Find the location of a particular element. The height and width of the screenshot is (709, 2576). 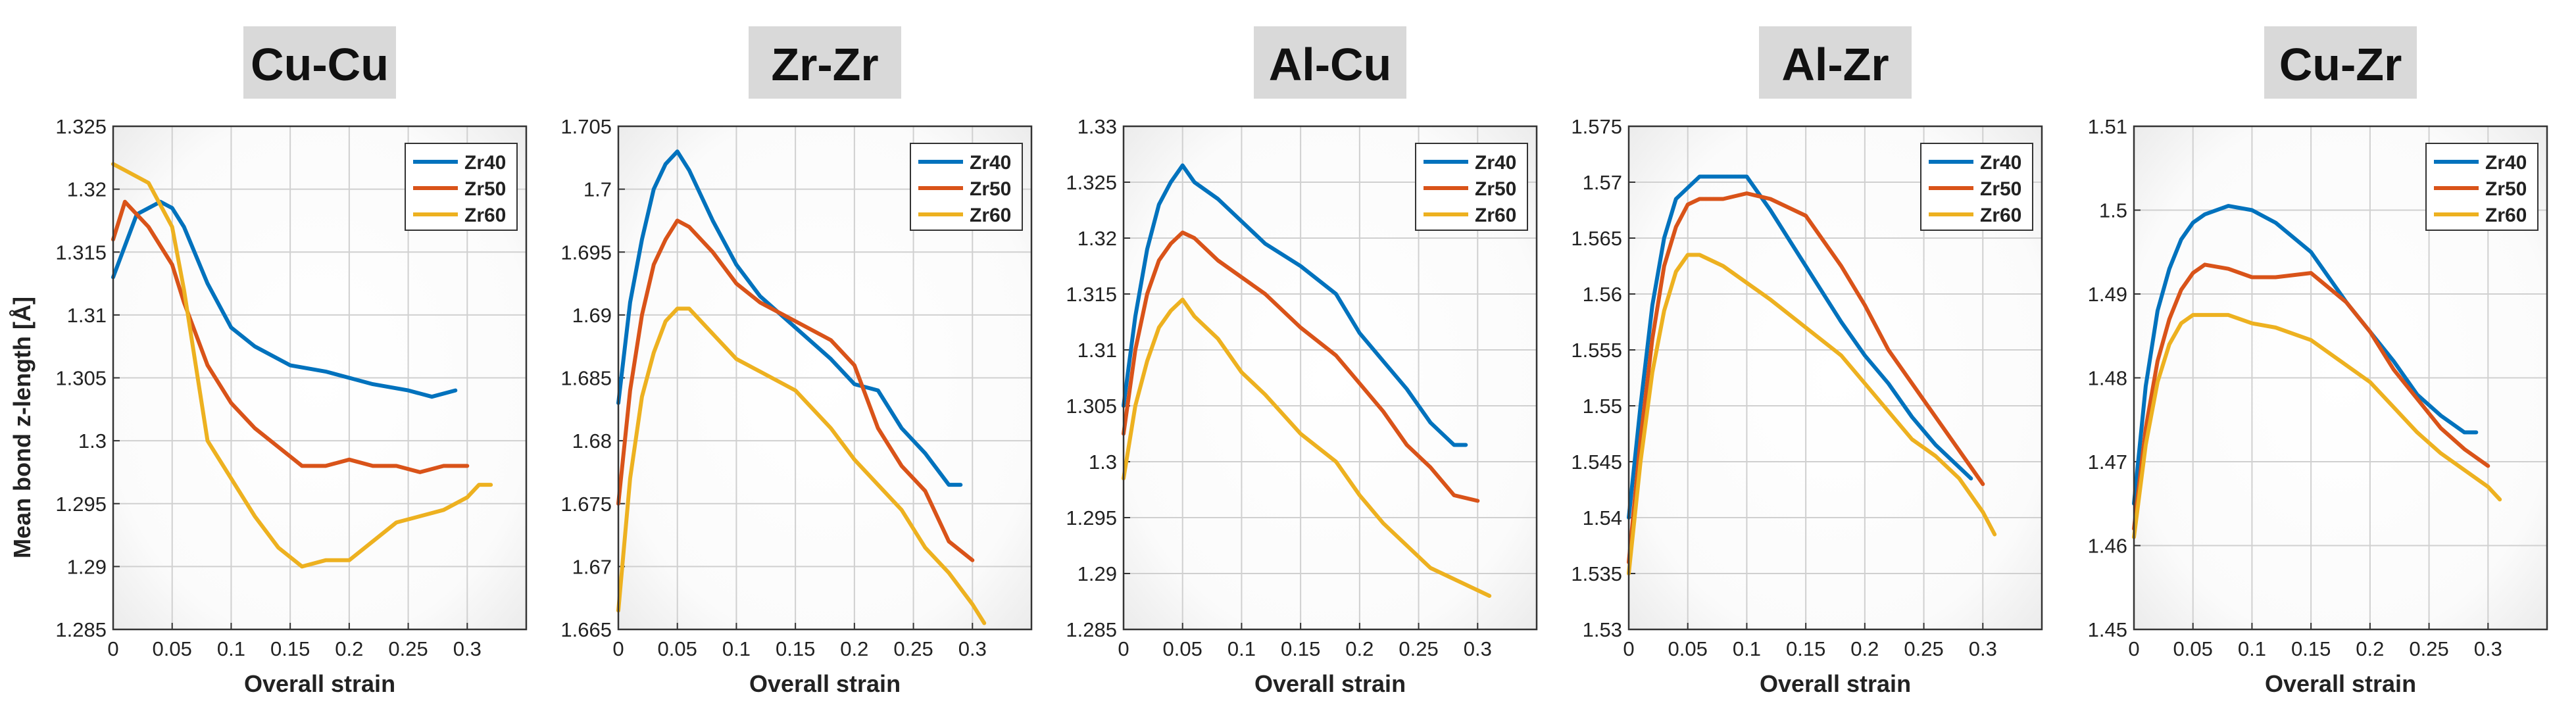

y-tick-label: 1.695 is located at coordinates (586, 252).